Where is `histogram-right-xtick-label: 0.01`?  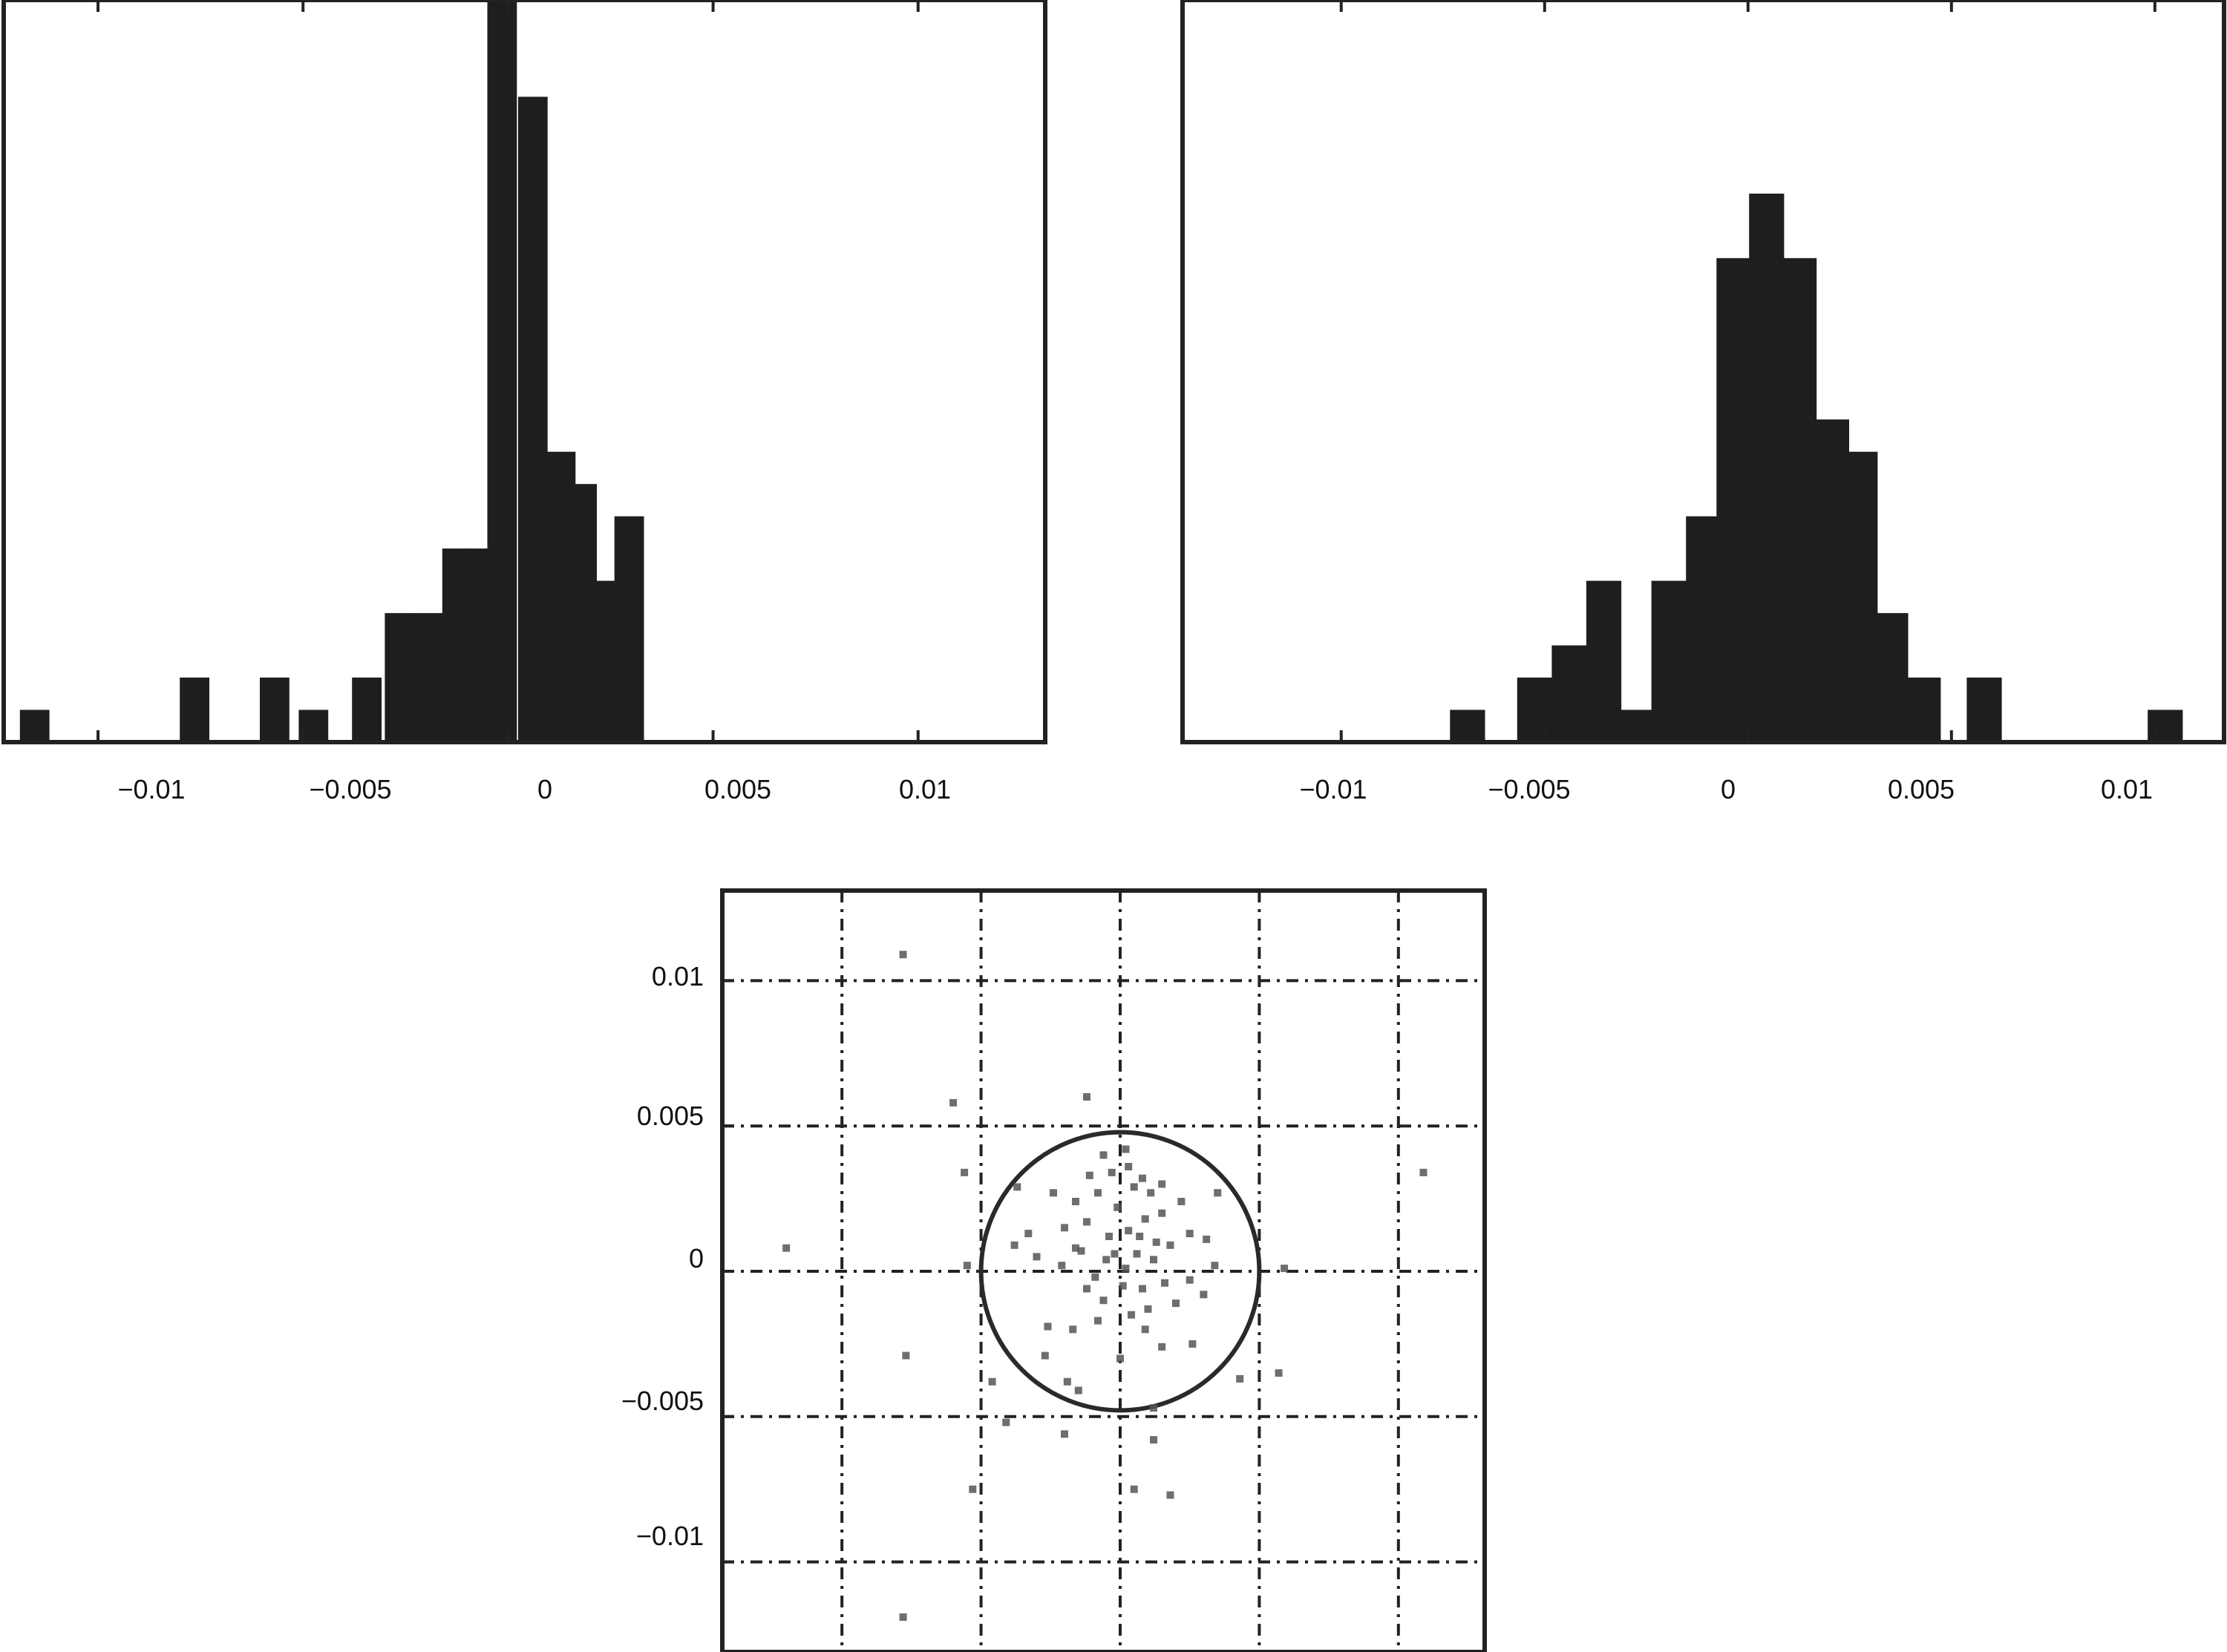 histogram-right-xtick-label: 0.01 is located at coordinates (2127, 789).